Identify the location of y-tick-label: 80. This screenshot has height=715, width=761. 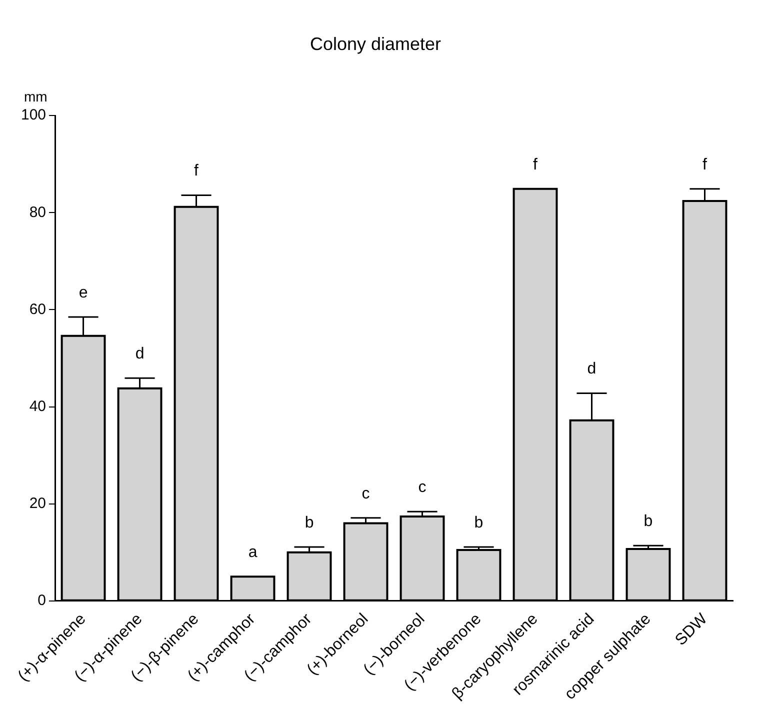
(37, 212).